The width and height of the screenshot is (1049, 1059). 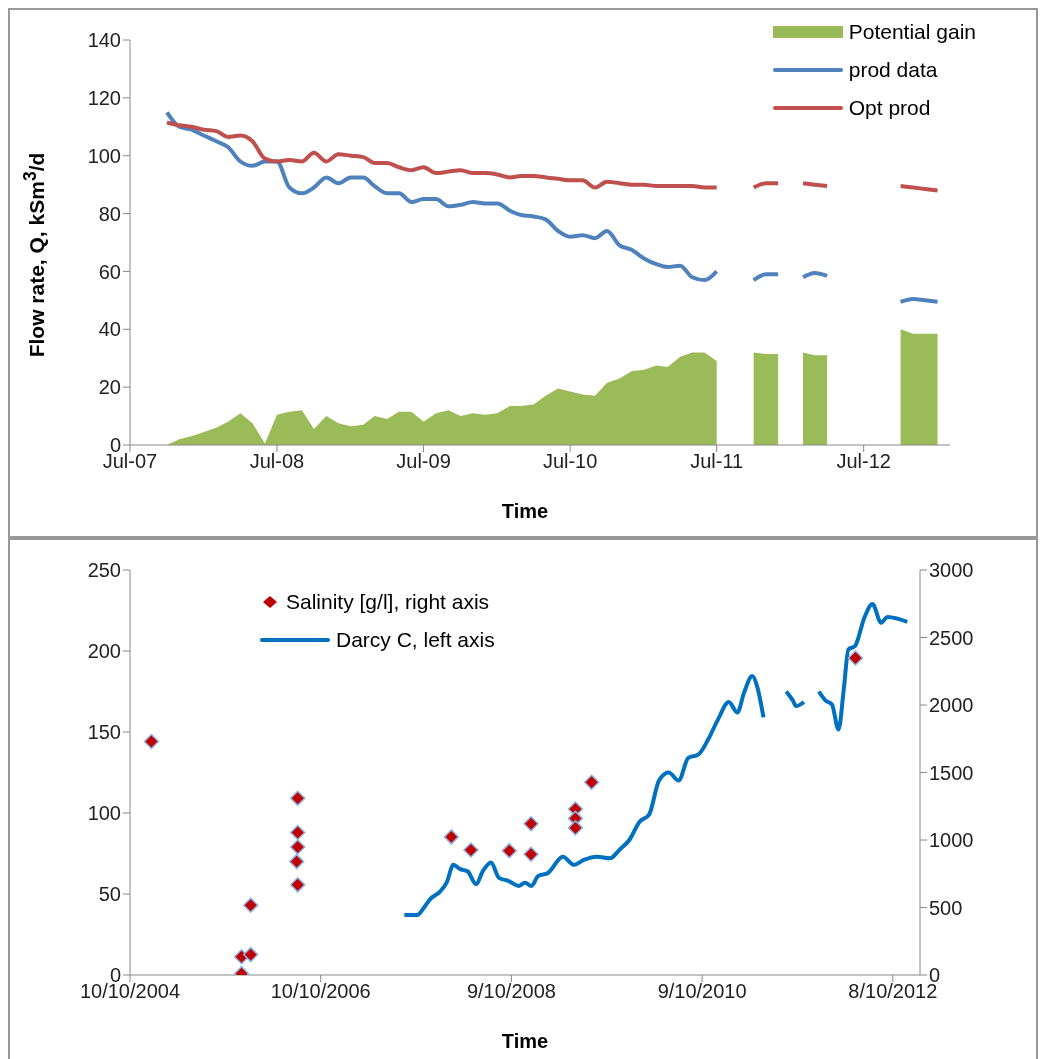 What do you see at coordinates (109, 329) in the screenshot?
I see `y-tick-label: 40` at bounding box center [109, 329].